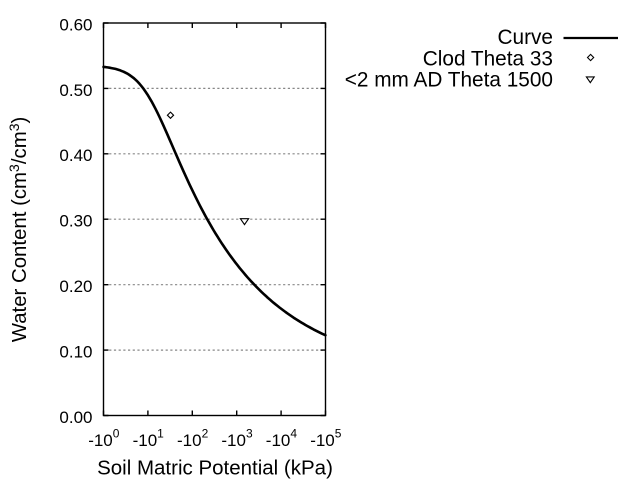 The image size is (640, 480). I want to click on svg-text: -104, so click(282, 438).